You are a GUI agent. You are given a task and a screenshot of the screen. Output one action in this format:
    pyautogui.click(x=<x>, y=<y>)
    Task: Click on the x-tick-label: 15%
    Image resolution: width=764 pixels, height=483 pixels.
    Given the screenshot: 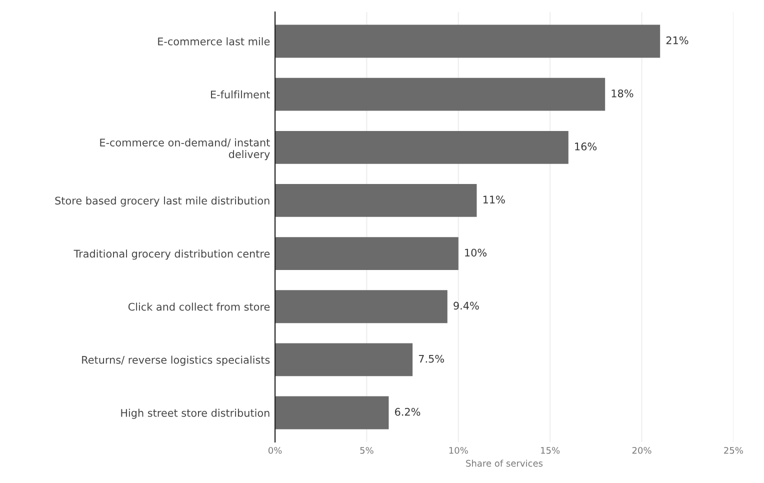 What is the action you would take?
    pyautogui.click(x=550, y=450)
    